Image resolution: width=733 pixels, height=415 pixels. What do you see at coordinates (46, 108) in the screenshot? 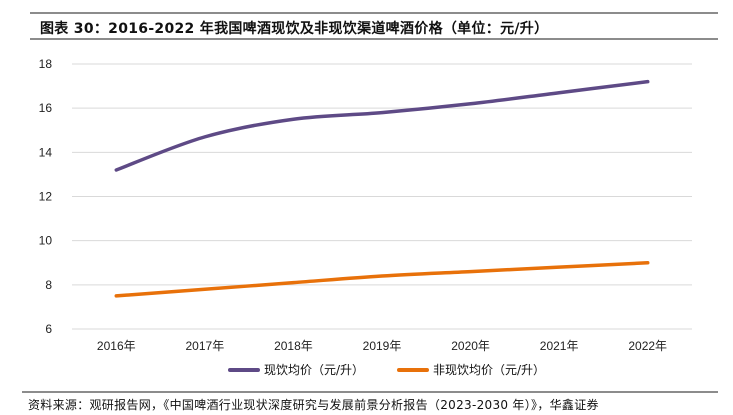
I see `y-tick-label: 16` at bounding box center [46, 108].